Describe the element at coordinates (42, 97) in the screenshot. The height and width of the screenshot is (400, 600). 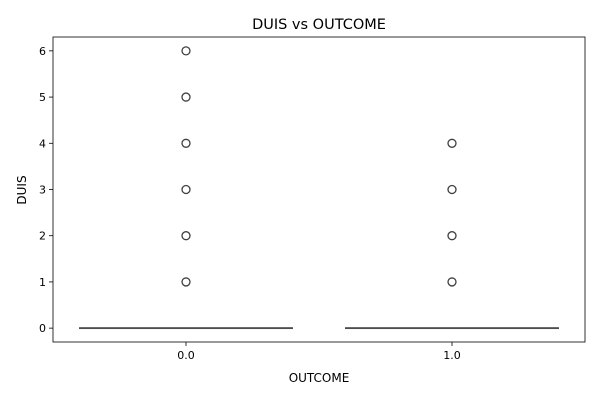
I see `y-tick-label: 5` at that location.